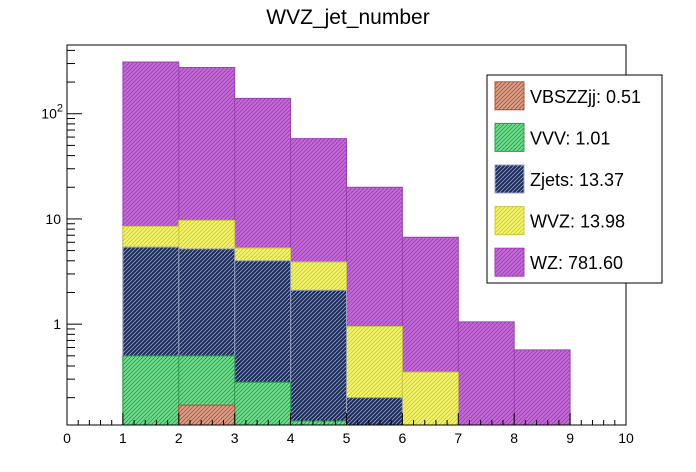  What do you see at coordinates (509, 221) in the screenshot?
I see `legend-swatch-wvz` at bounding box center [509, 221].